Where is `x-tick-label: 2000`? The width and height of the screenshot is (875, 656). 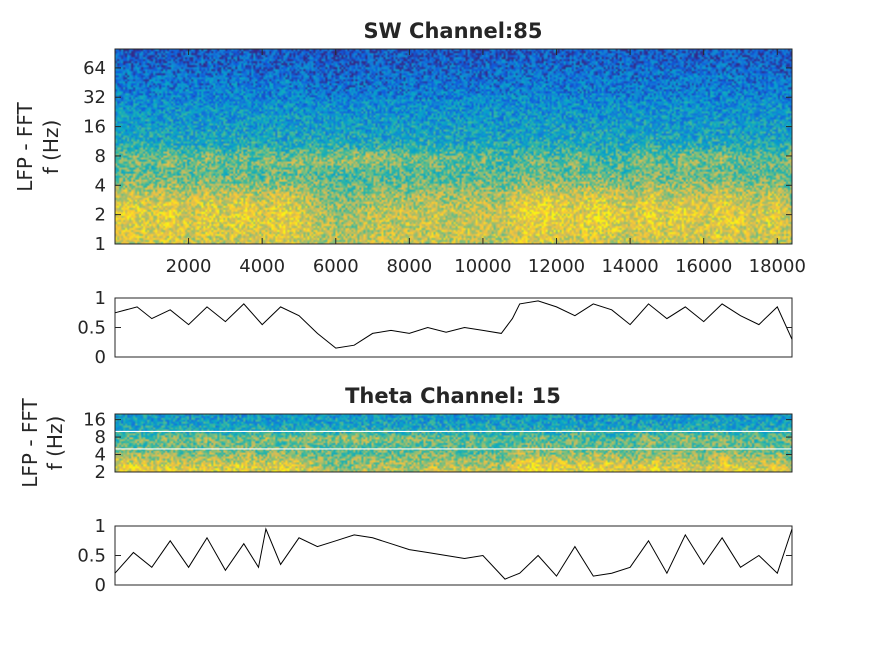
x-tick-label: 2000 is located at coordinates (189, 266).